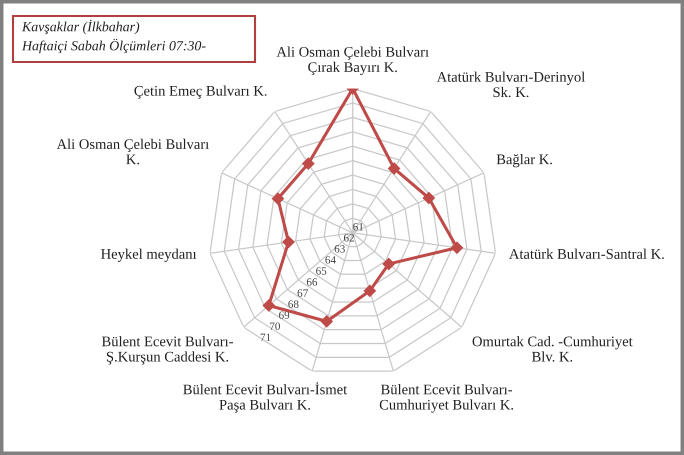 This screenshot has height=455, width=684. What do you see at coordinates (524, 161) in the screenshot?
I see `spoke-label: Bağlar K.` at bounding box center [524, 161].